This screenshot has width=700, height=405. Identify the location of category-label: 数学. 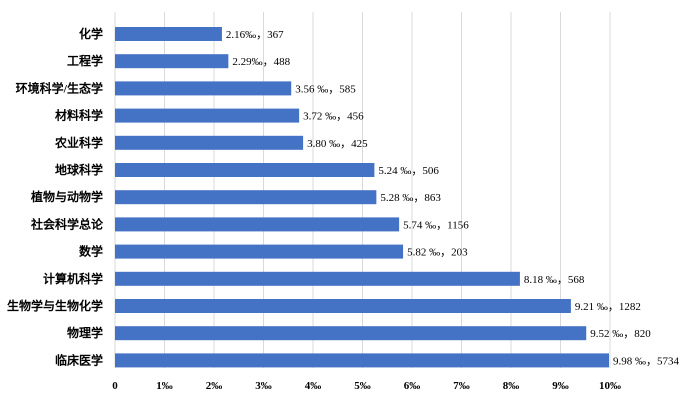
(91, 251).